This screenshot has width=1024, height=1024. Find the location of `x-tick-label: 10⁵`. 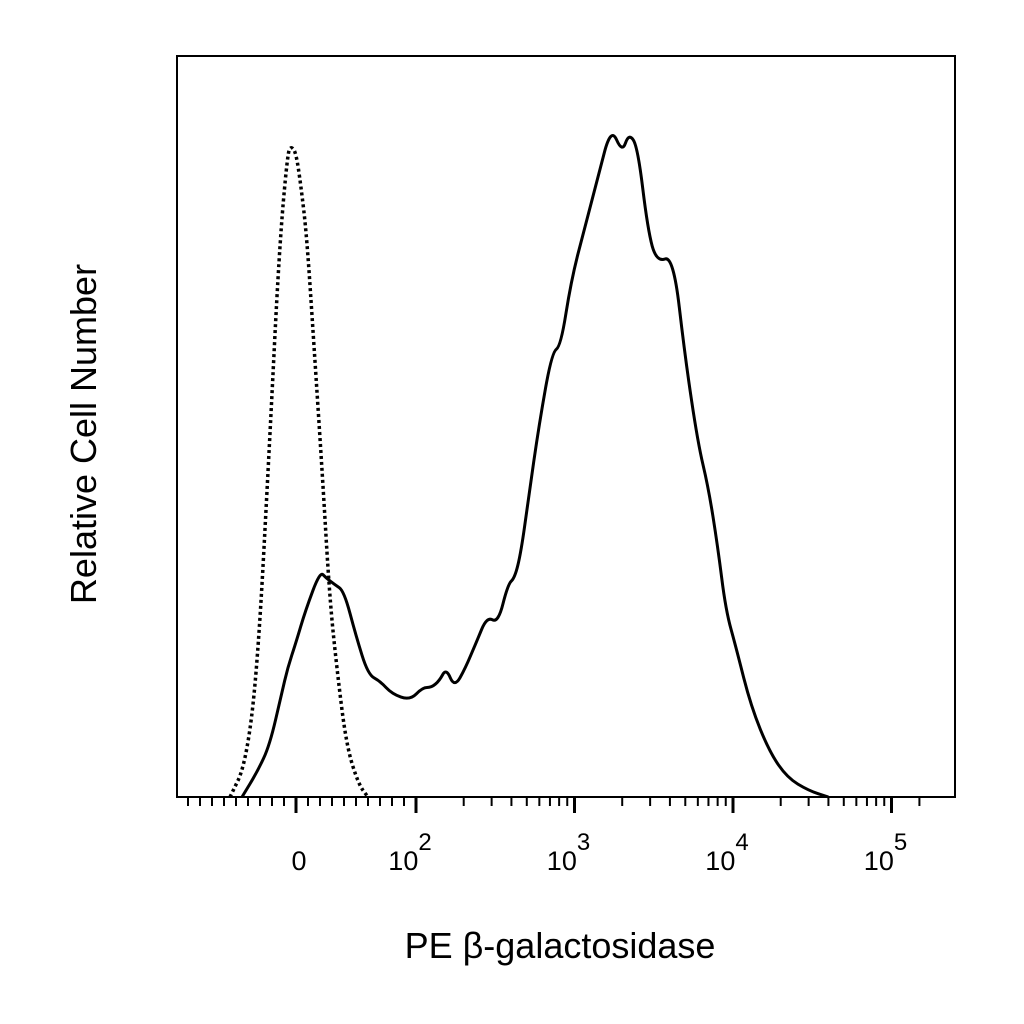

x-tick-label: 10⁵ is located at coordinates (885, 852).